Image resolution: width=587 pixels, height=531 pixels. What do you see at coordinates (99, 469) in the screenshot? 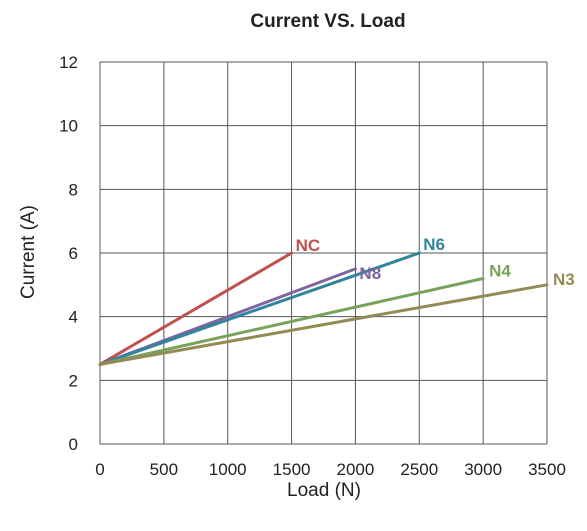
I see `x-tick-label: 0` at bounding box center [99, 469].